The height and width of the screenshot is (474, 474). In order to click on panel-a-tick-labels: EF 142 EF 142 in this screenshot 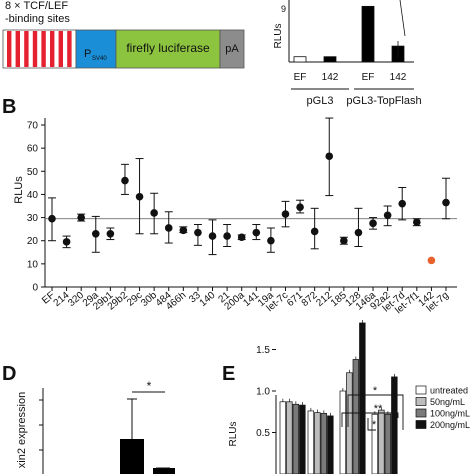, I will do `click(350, 77)`.